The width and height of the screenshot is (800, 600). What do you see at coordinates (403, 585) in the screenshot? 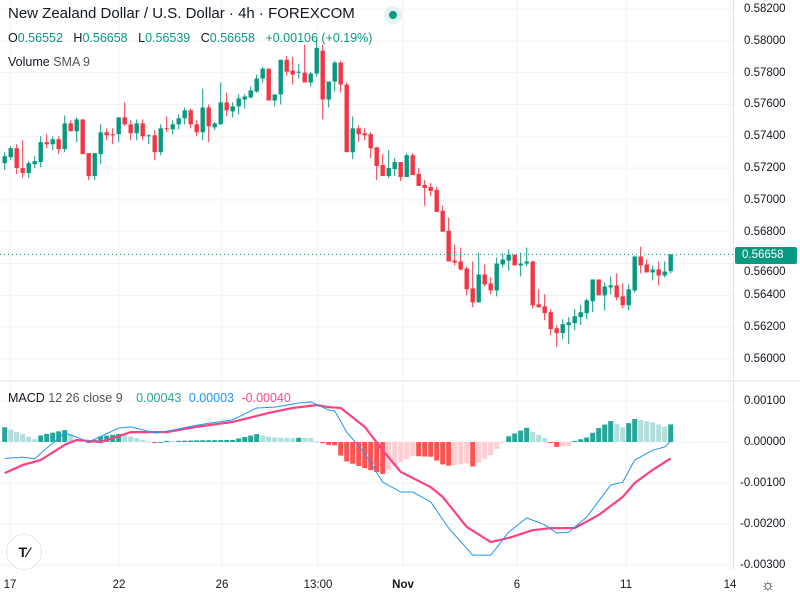
I see `time-axis-label: Nov` at bounding box center [403, 585].